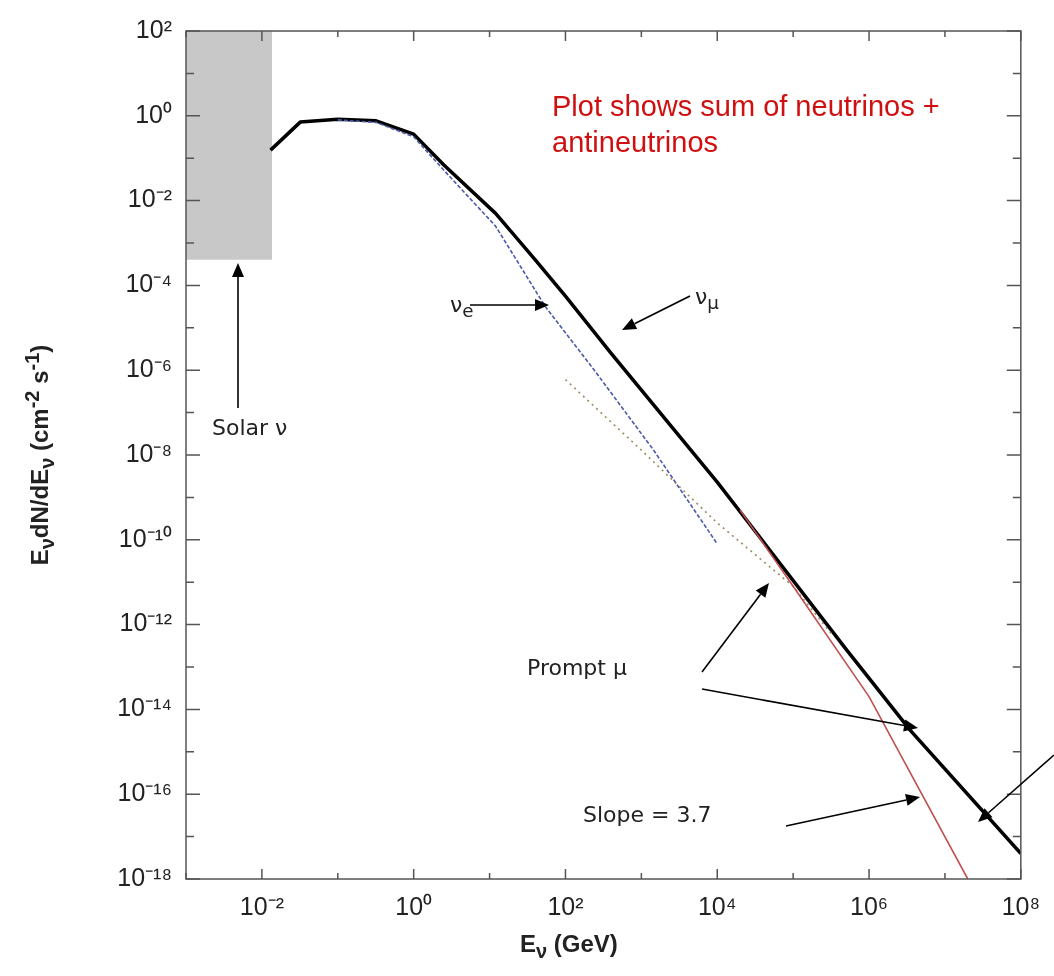 Image resolution: width=1054 pixels, height=976 pixels. Describe the element at coordinates (707, 299) in the screenshot. I see `legend-label: ν$_{μ}$` at that location.